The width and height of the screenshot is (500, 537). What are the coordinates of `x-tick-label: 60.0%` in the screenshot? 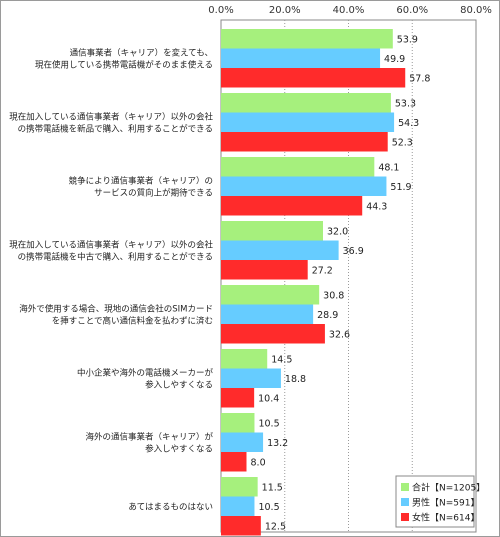 It's located at (412, 10).